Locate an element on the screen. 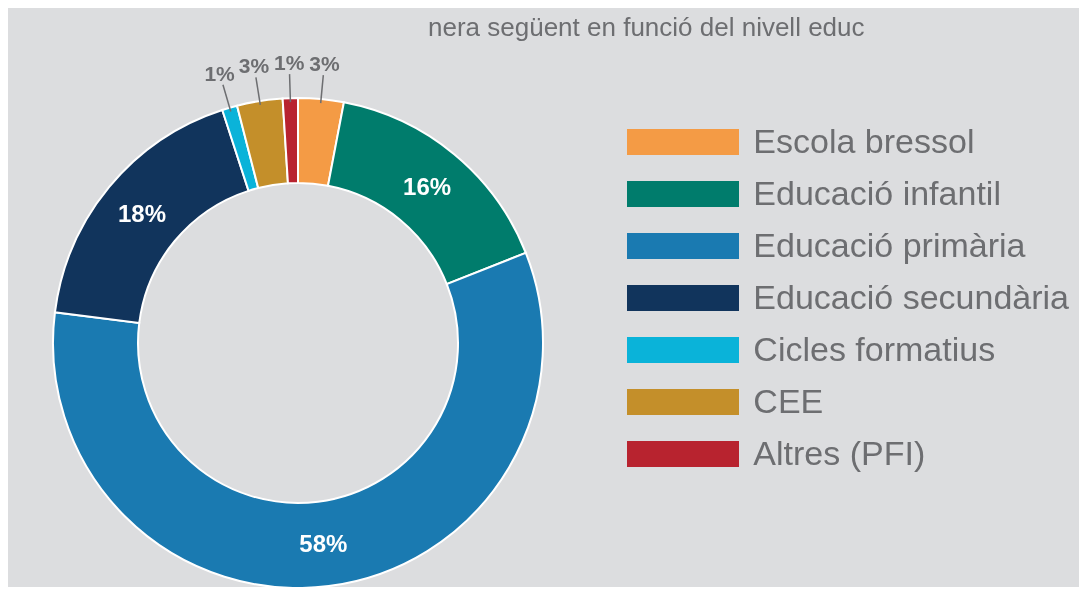 The height and width of the screenshot is (595, 1087). legend-label: Altres (PFI) is located at coordinates (839, 453).